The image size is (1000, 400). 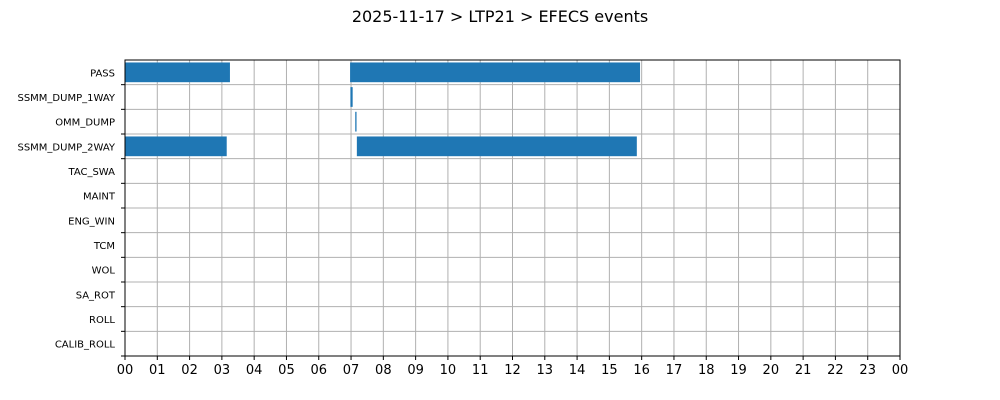 What do you see at coordinates (157, 370) in the screenshot?
I see `x-tick-label: 01` at bounding box center [157, 370].